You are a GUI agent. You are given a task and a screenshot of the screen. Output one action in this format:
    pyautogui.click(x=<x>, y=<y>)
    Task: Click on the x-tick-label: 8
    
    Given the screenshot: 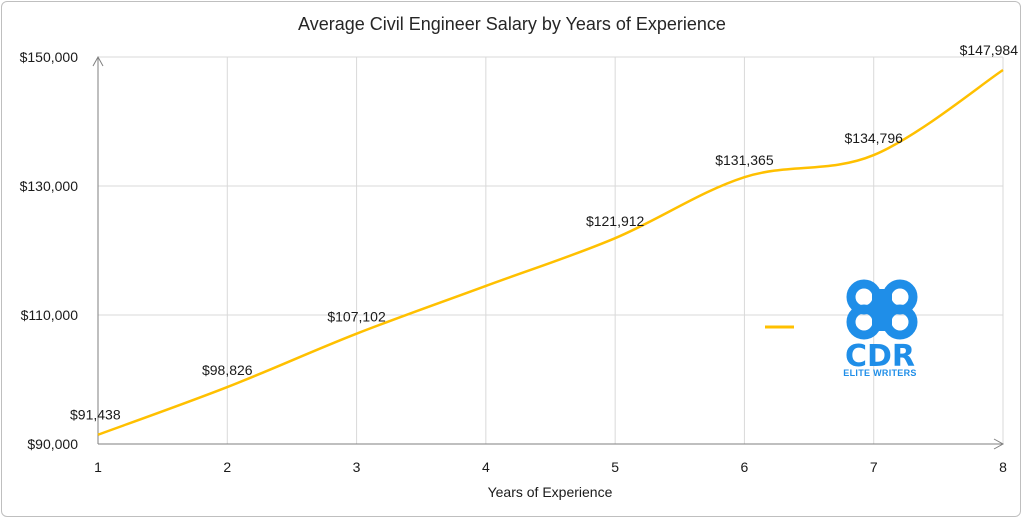 What is the action you would take?
    pyautogui.click(x=1003, y=467)
    